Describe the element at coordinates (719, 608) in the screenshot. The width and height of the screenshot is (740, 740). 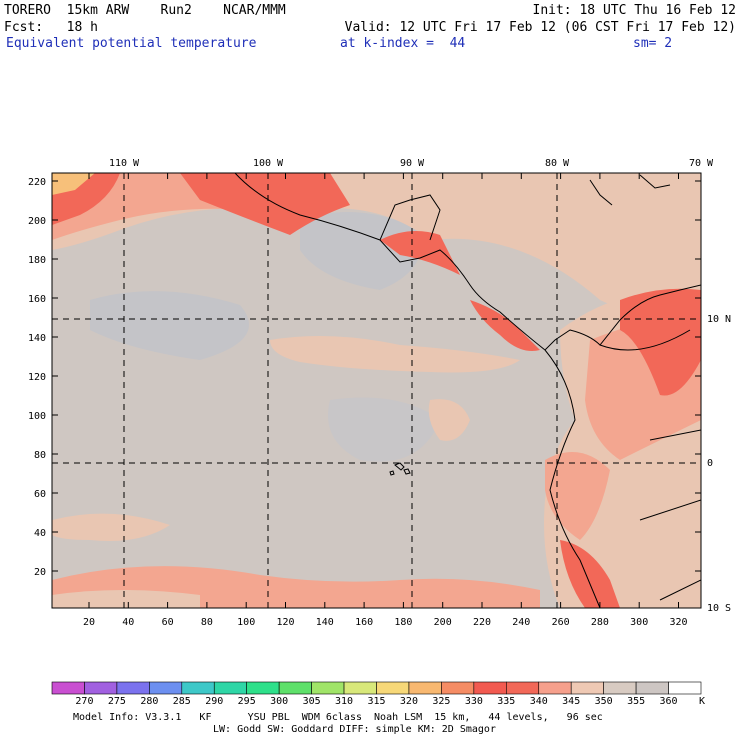
I see `lat-label: 10 S` at that location.